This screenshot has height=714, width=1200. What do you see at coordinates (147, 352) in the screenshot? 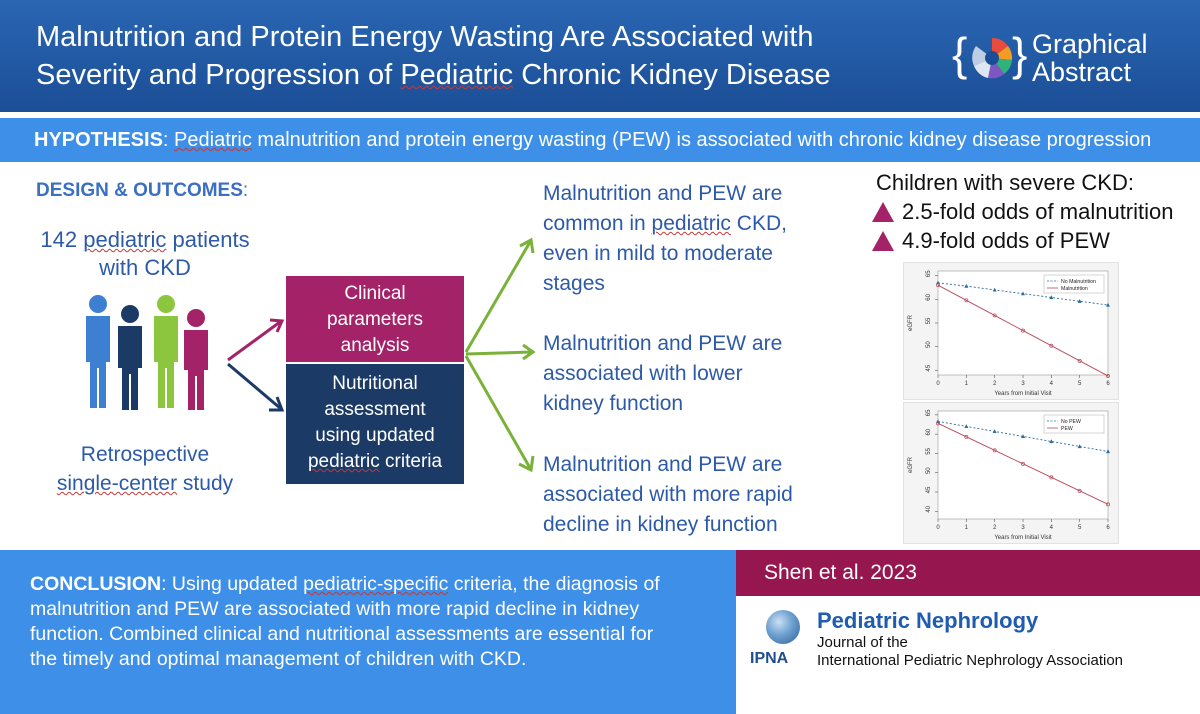
I see `people-group-icon` at bounding box center [147, 352].